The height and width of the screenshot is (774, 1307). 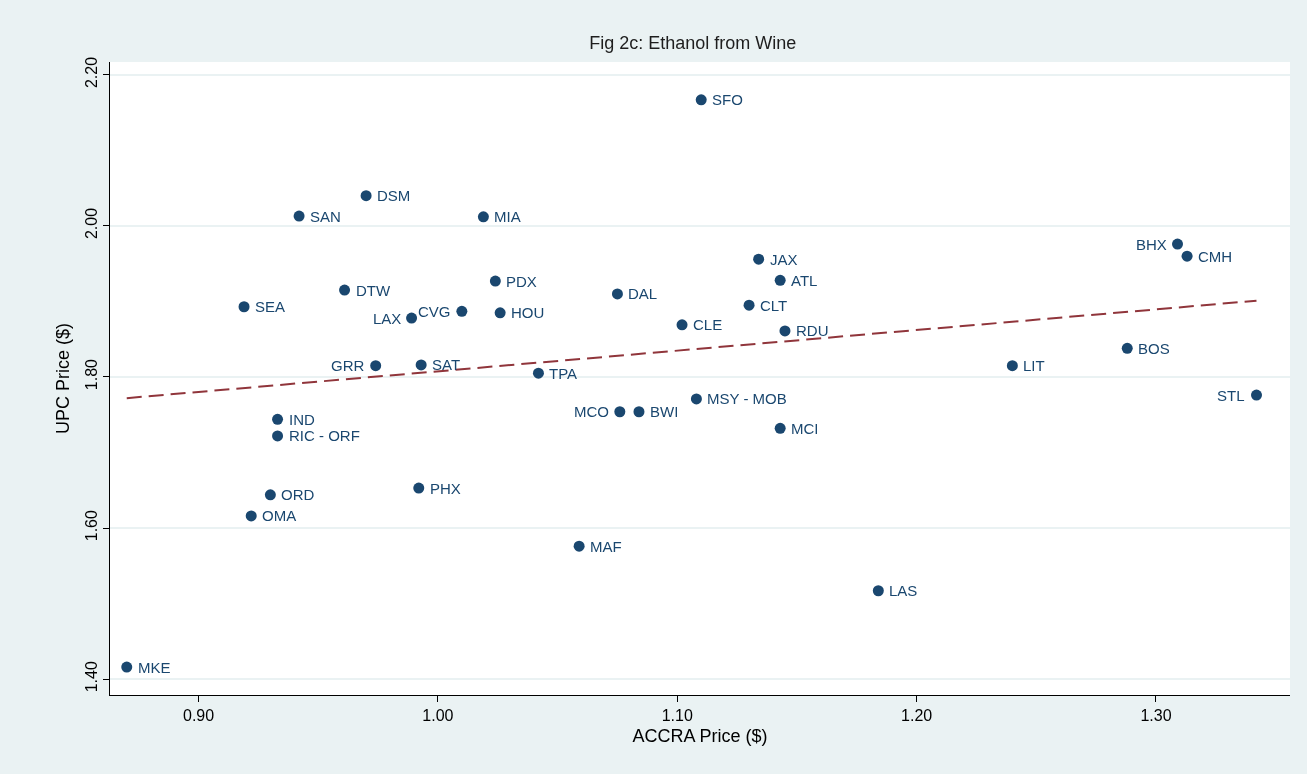 I want to click on annotation: IND, so click(x=302, y=419).